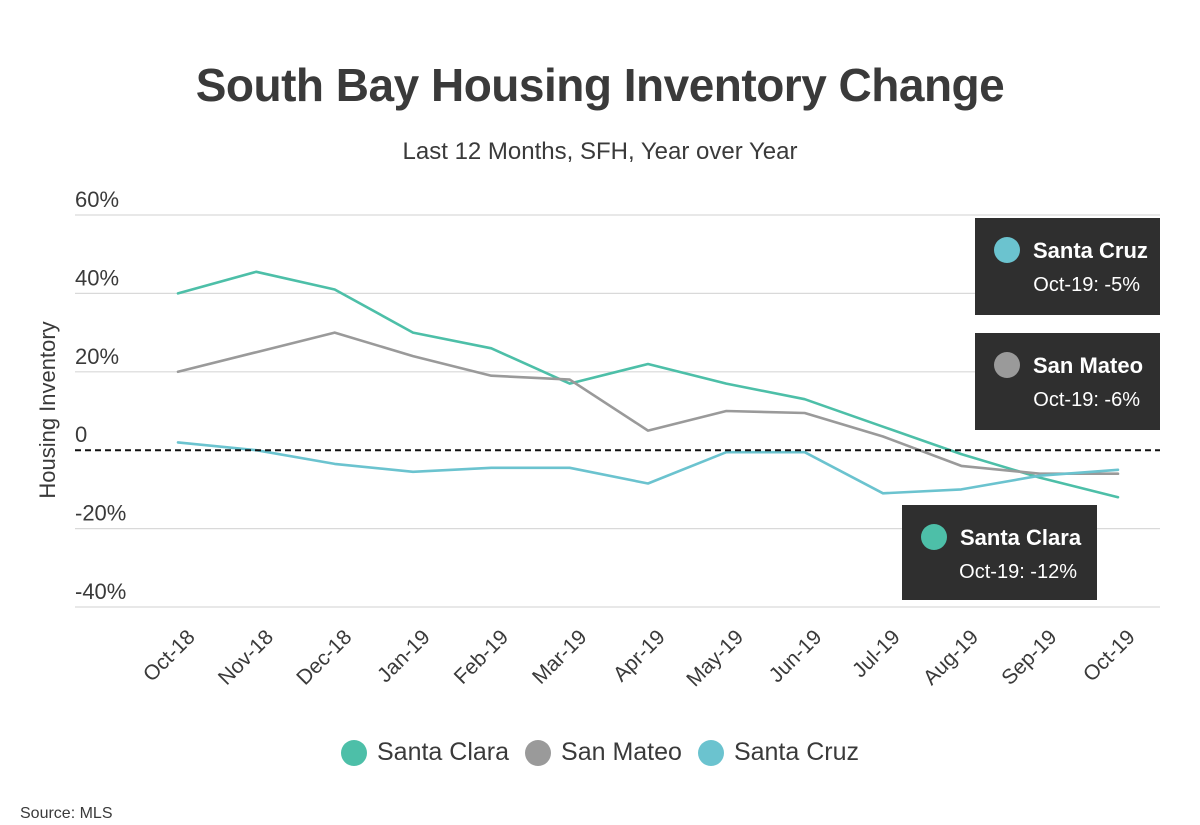 The height and width of the screenshot is (825, 1200). I want to click on x-tick-label: Jun-19, so click(796, 656).